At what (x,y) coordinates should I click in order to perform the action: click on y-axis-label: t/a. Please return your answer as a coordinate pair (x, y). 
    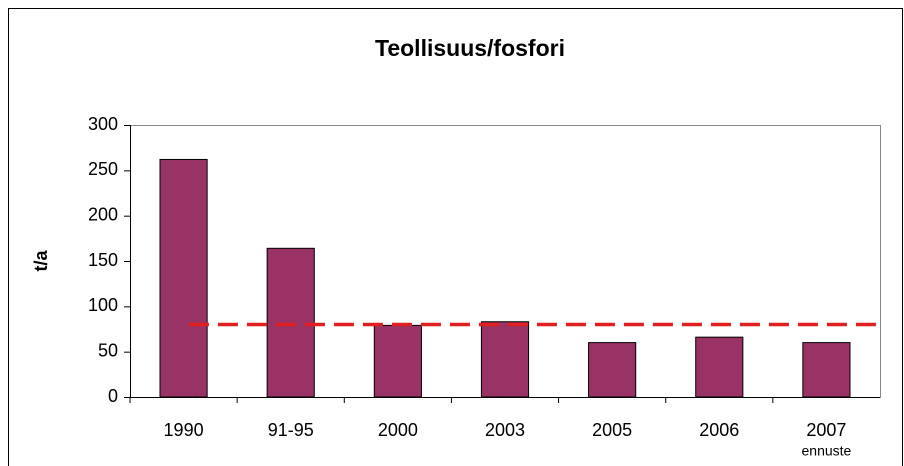
    Looking at the image, I should click on (41, 261).